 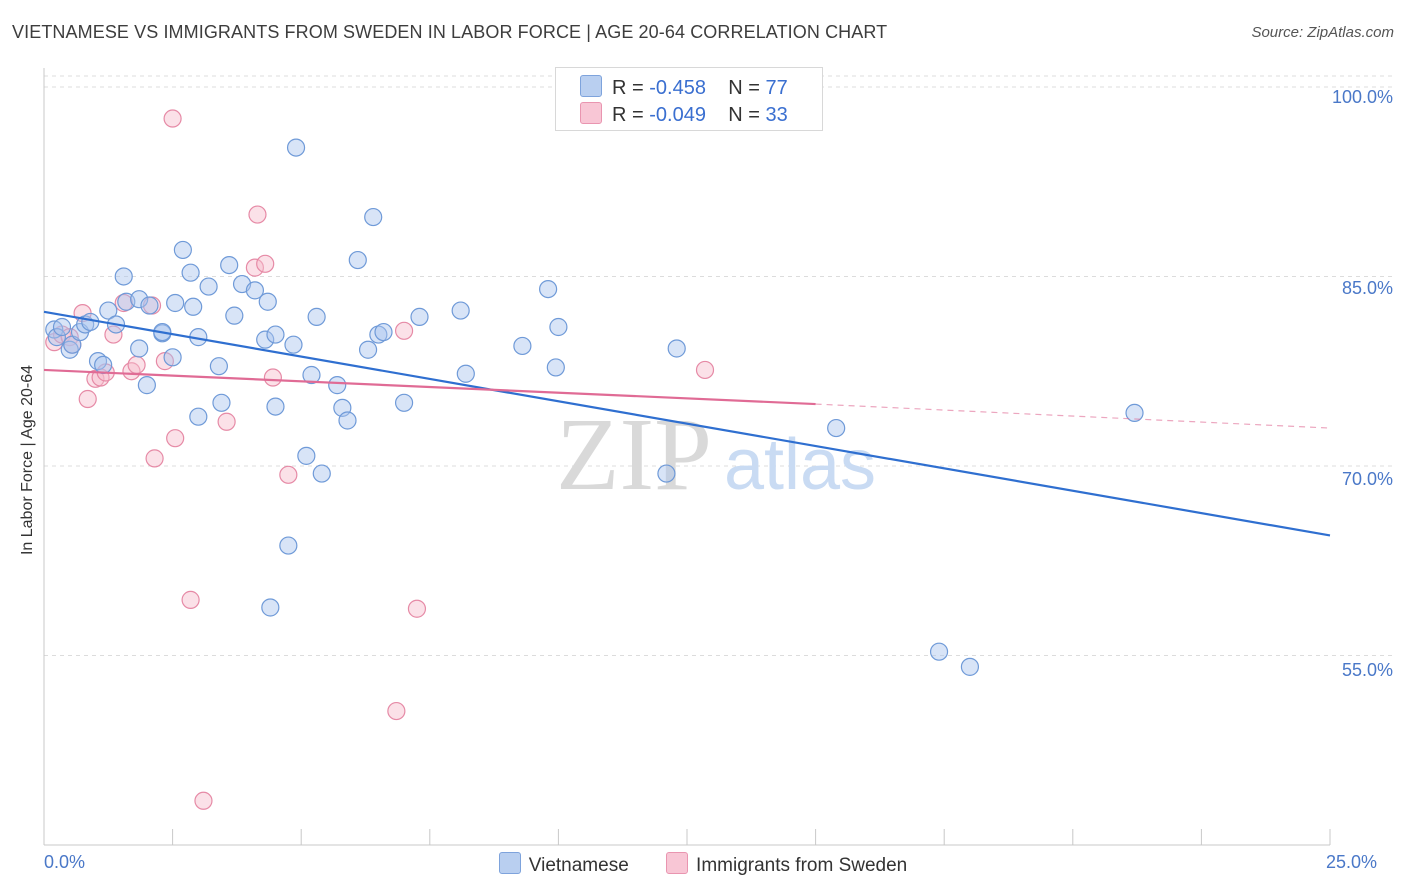 I want to click on legend-r-value-sweden: -0.049, so click(x=677, y=115).